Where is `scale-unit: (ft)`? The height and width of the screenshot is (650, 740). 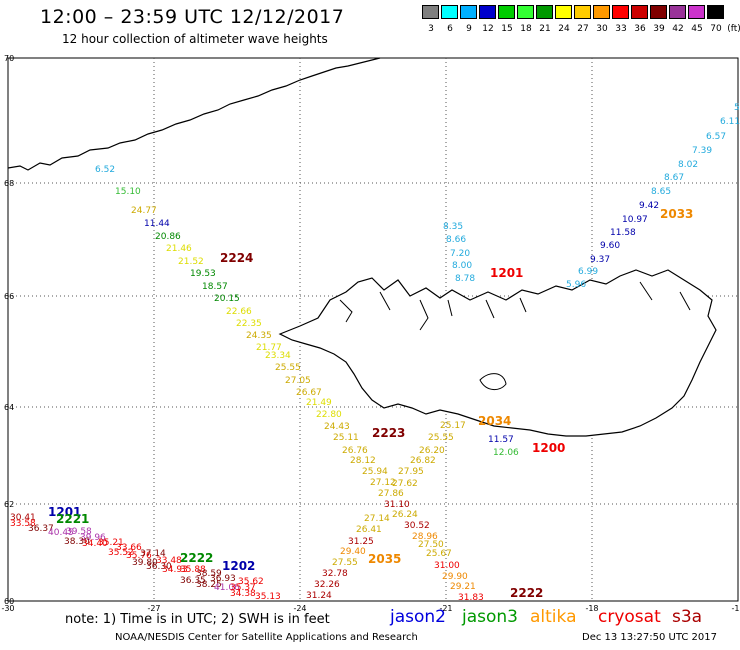
scale-unit: (ft) is located at coordinates (733, 29).